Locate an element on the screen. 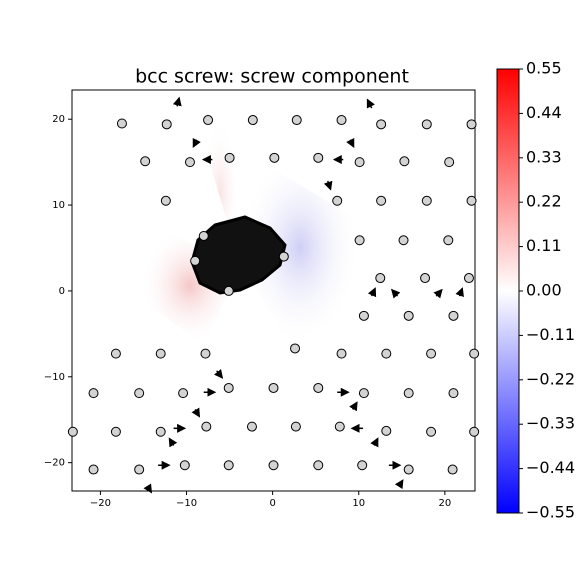 This screenshot has height=580, width=576. colorbar-tick-label: 0.44 is located at coordinates (544, 112).